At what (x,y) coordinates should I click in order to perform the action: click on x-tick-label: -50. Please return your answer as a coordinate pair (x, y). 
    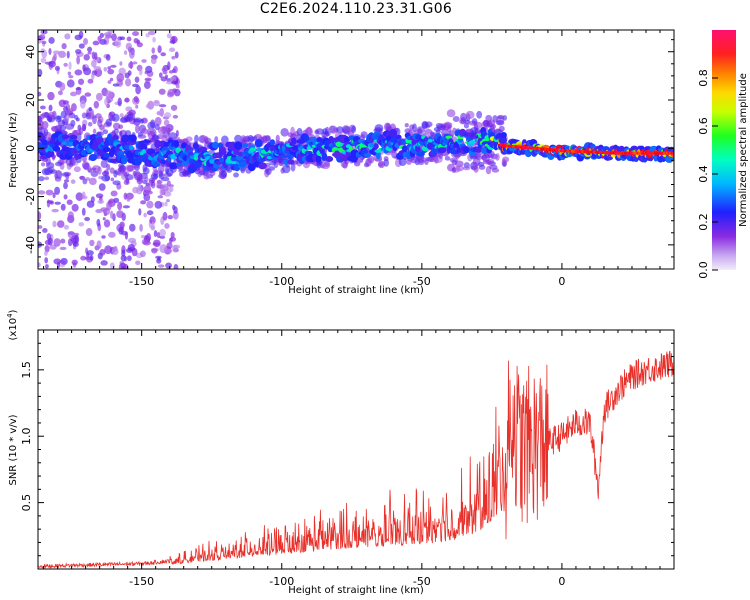
    Looking at the image, I should click on (422, 581).